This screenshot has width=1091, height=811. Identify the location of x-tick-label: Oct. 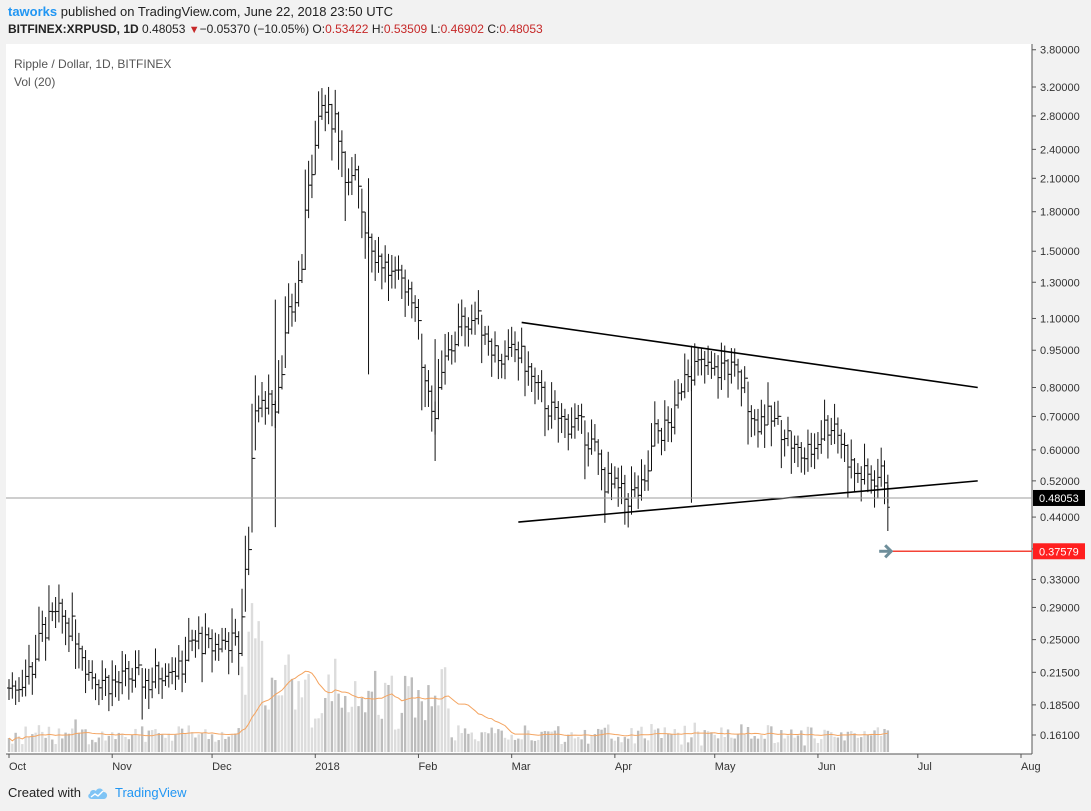
(17, 767).